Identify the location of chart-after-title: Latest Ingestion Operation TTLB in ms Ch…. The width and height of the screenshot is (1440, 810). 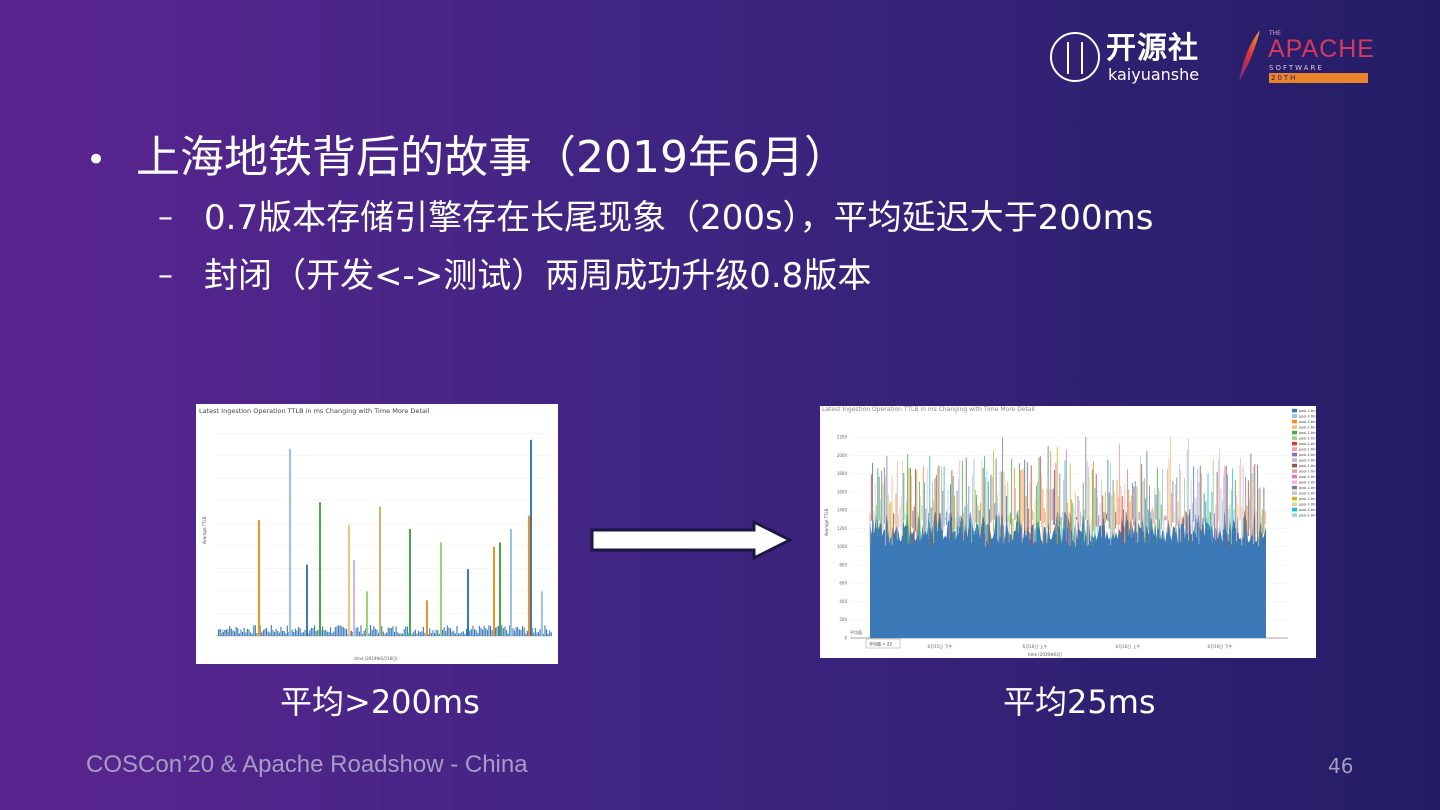
(928, 409).